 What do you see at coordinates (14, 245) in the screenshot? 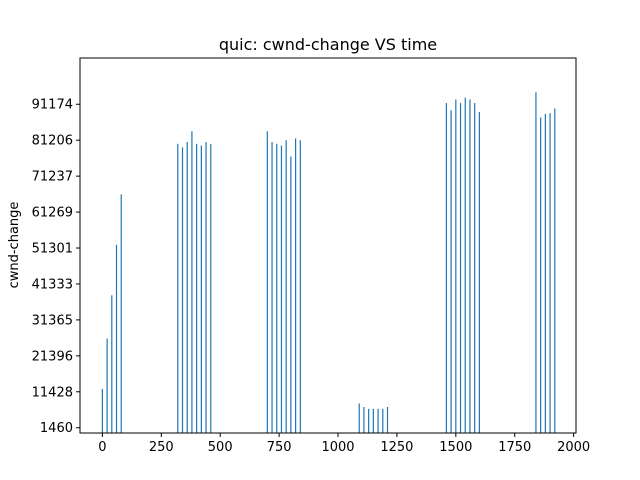
I see `y-axis-label: cwnd-change` at bounding box center [14, 245].